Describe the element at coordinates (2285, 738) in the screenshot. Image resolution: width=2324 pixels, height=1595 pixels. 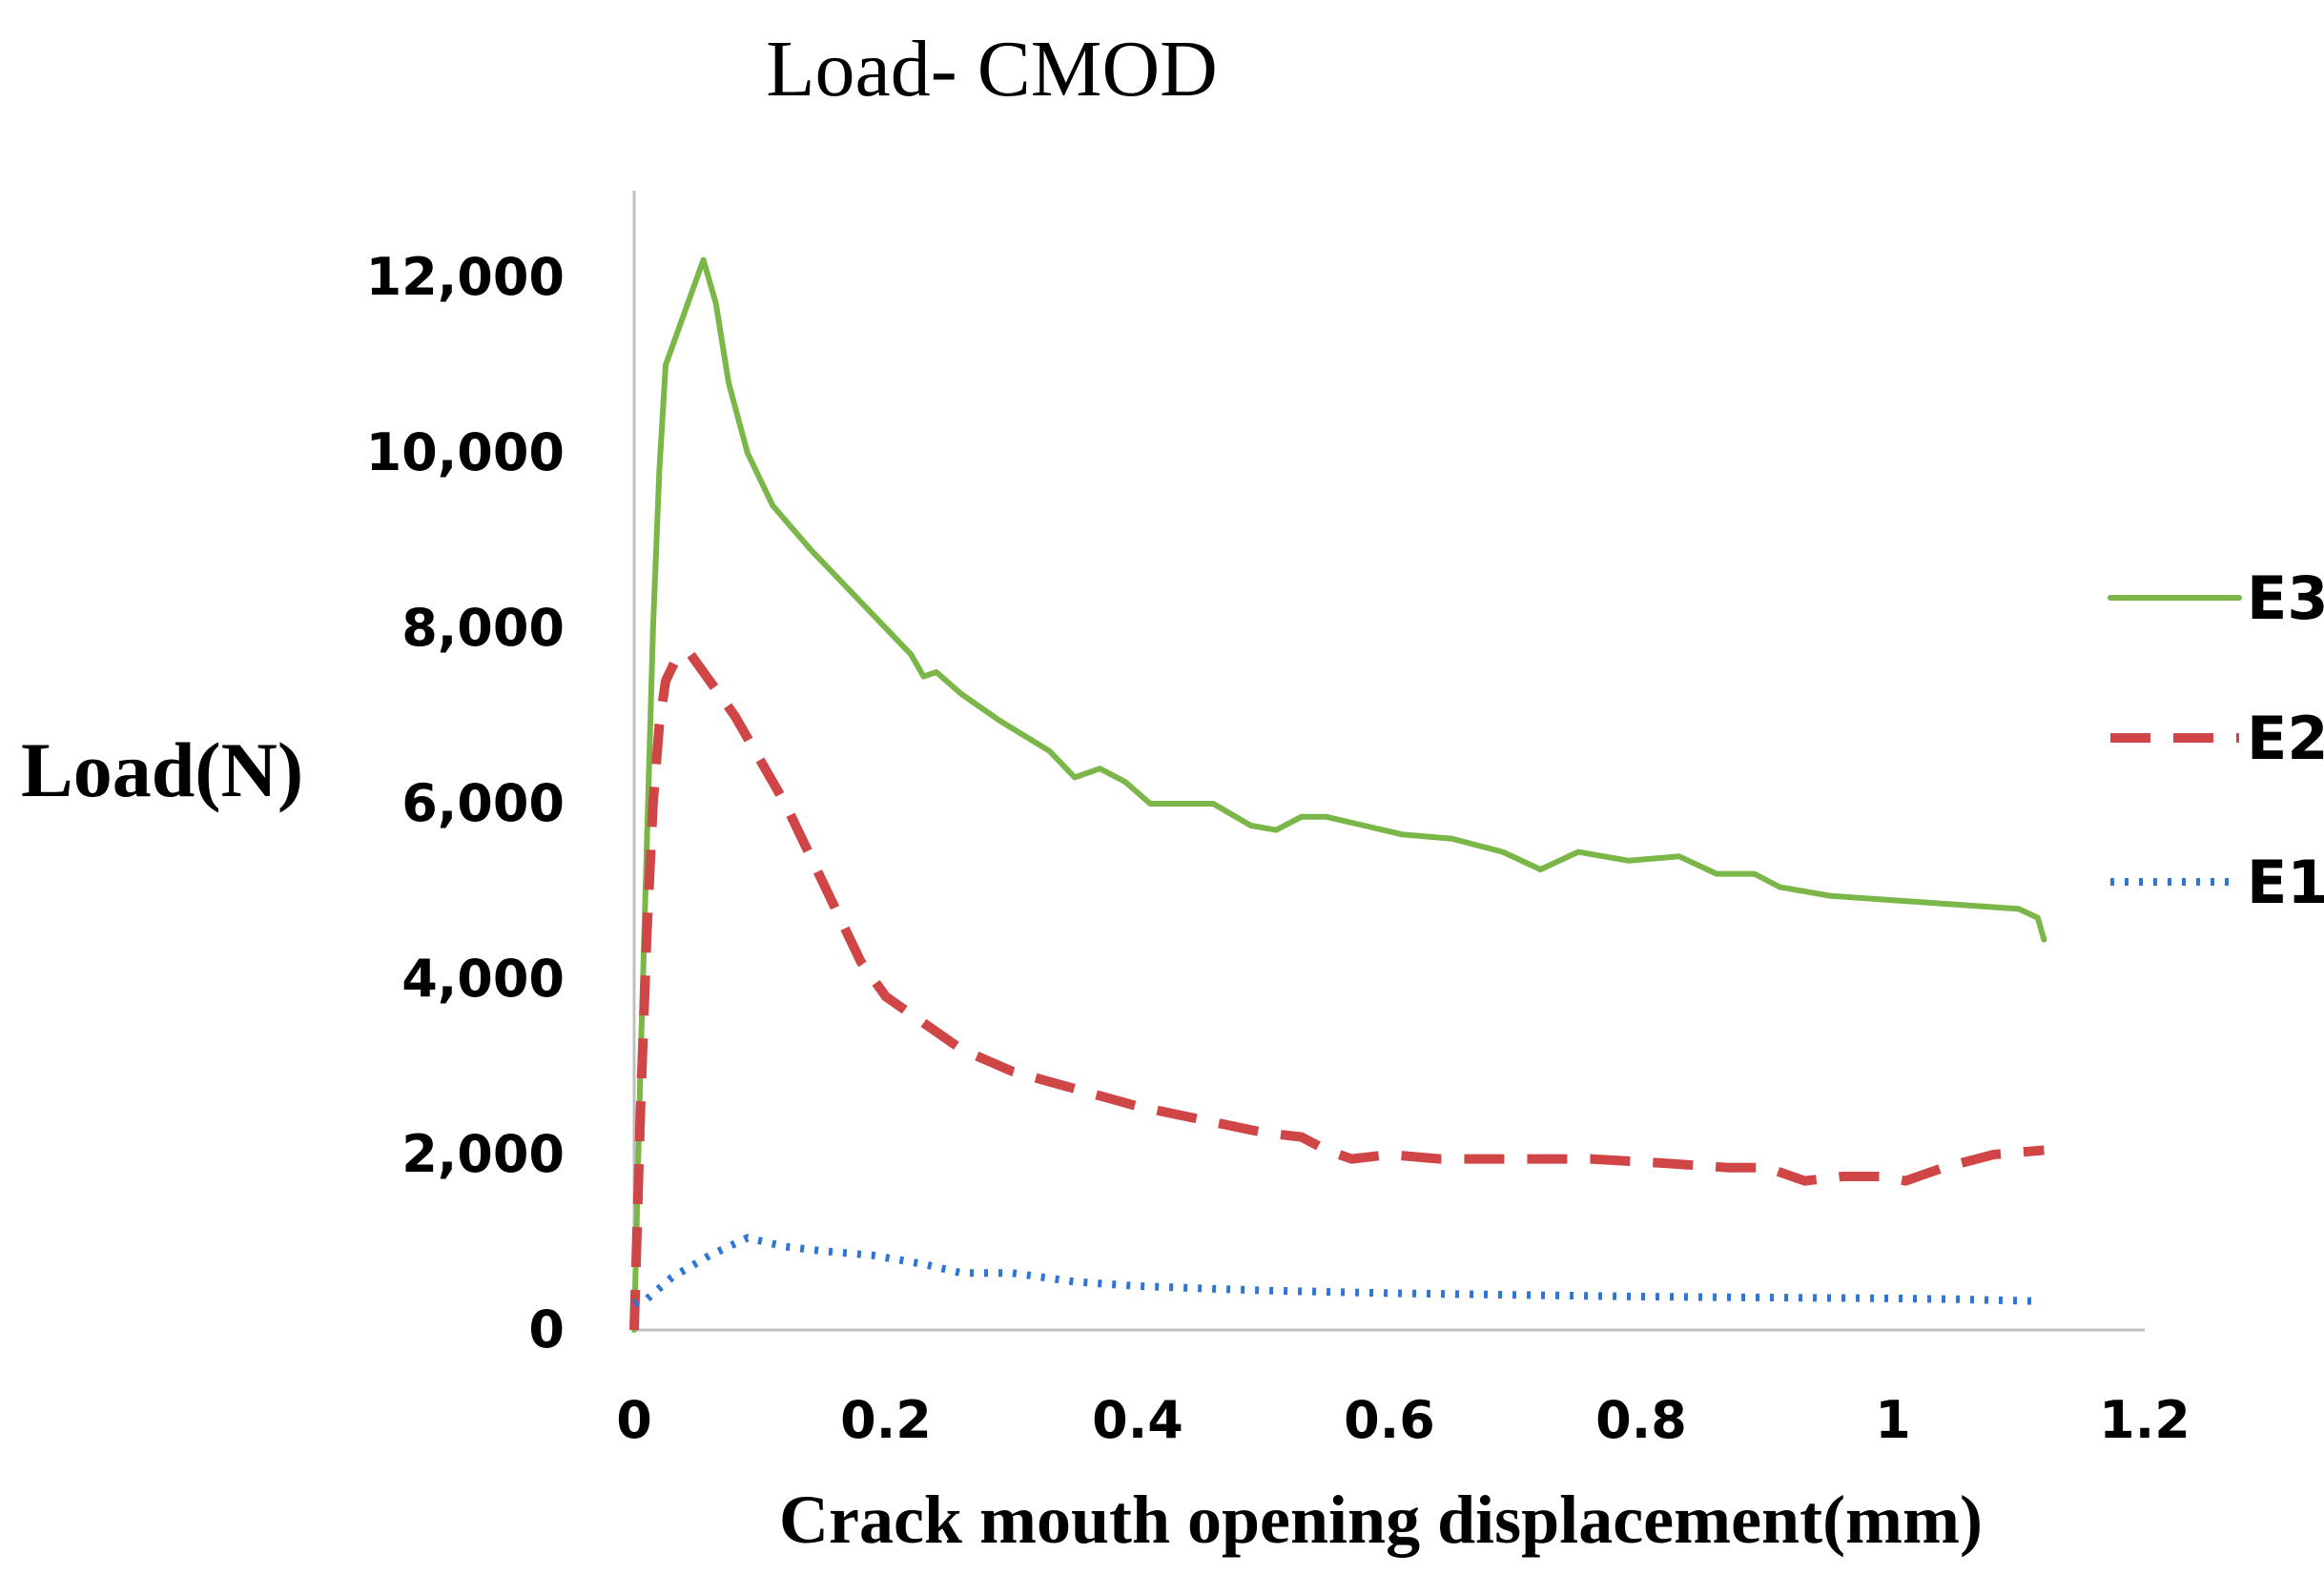
I see `legend-label-e2: E2` at that location.